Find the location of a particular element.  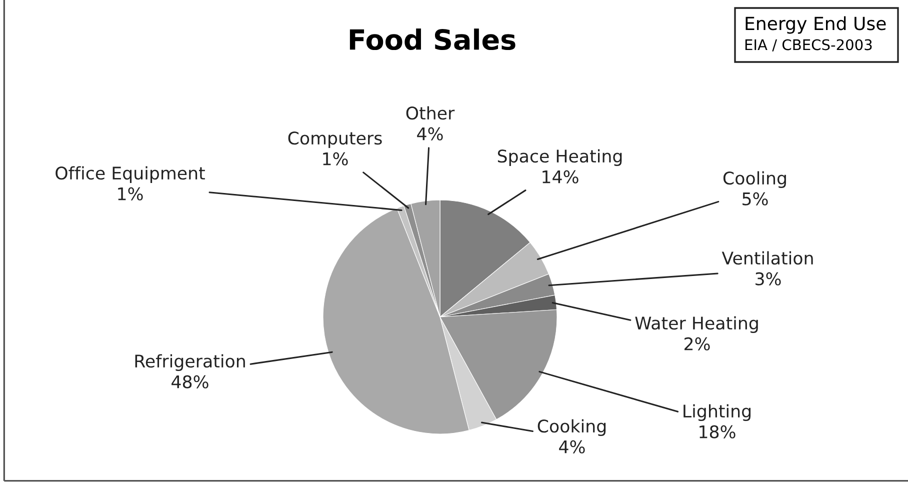

text: EIA / CBECS-2003 is located at coordinates (808, 45).